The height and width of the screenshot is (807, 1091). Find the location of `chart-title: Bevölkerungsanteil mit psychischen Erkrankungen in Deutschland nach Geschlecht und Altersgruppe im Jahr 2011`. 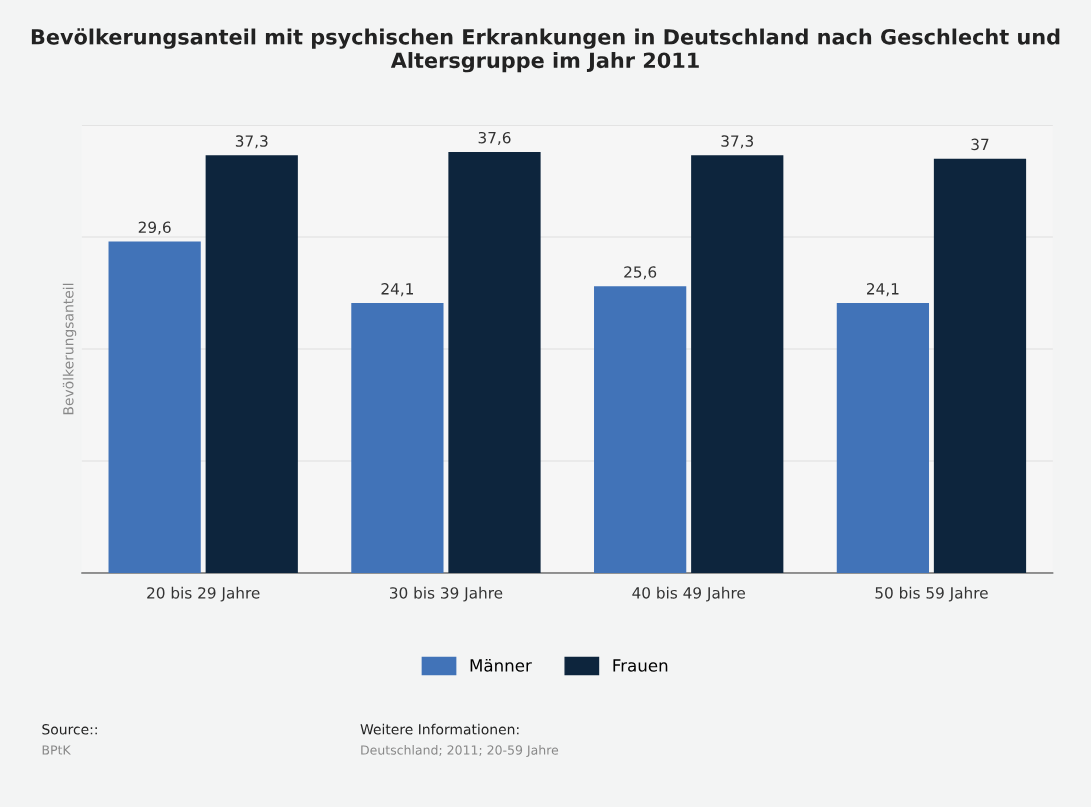

chart-title: Bevölkerungsanteil mit psychischen Erkrankungen in Deutschland nach Geschlecht und Altersgruppe im Jahr 2011 is located at coordinates (545, 50).